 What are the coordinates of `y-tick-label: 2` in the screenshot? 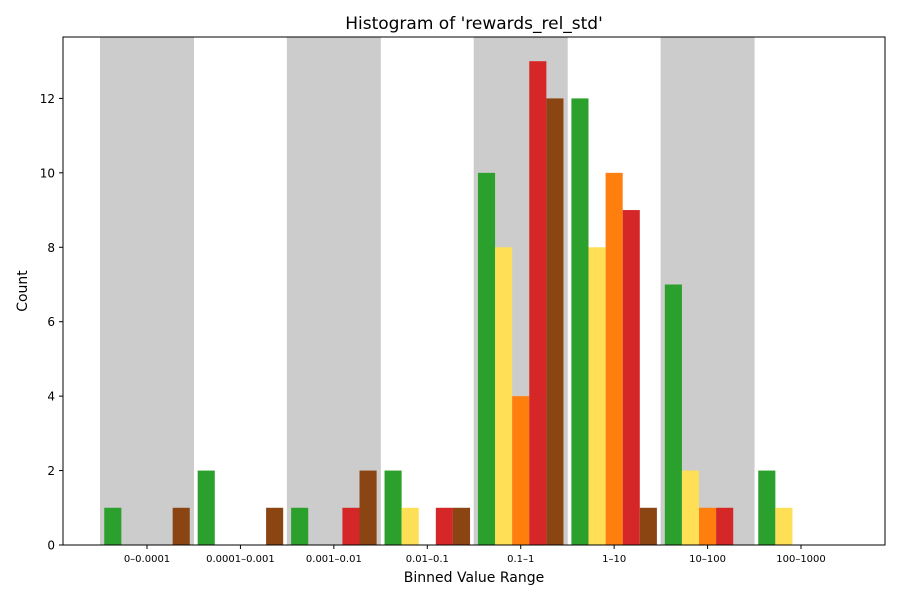 It's located at (51, 471).